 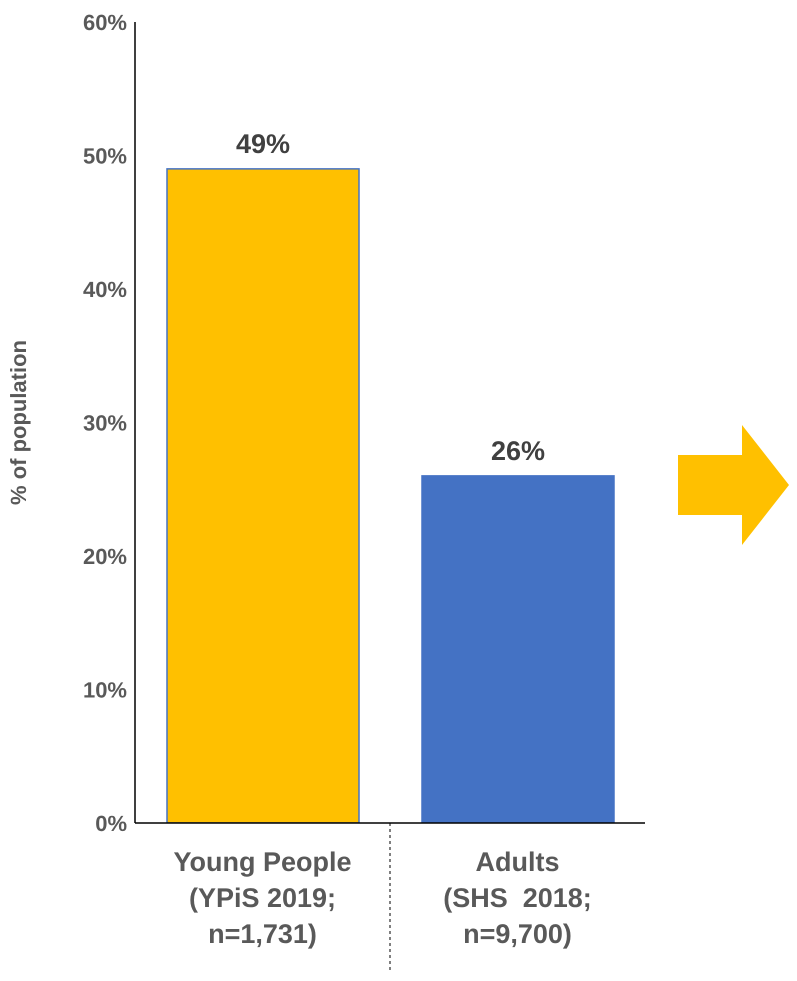 I want to click on x-tick-label: Adults (SHS 2018; n=9,700), so click(x=517, y=898).